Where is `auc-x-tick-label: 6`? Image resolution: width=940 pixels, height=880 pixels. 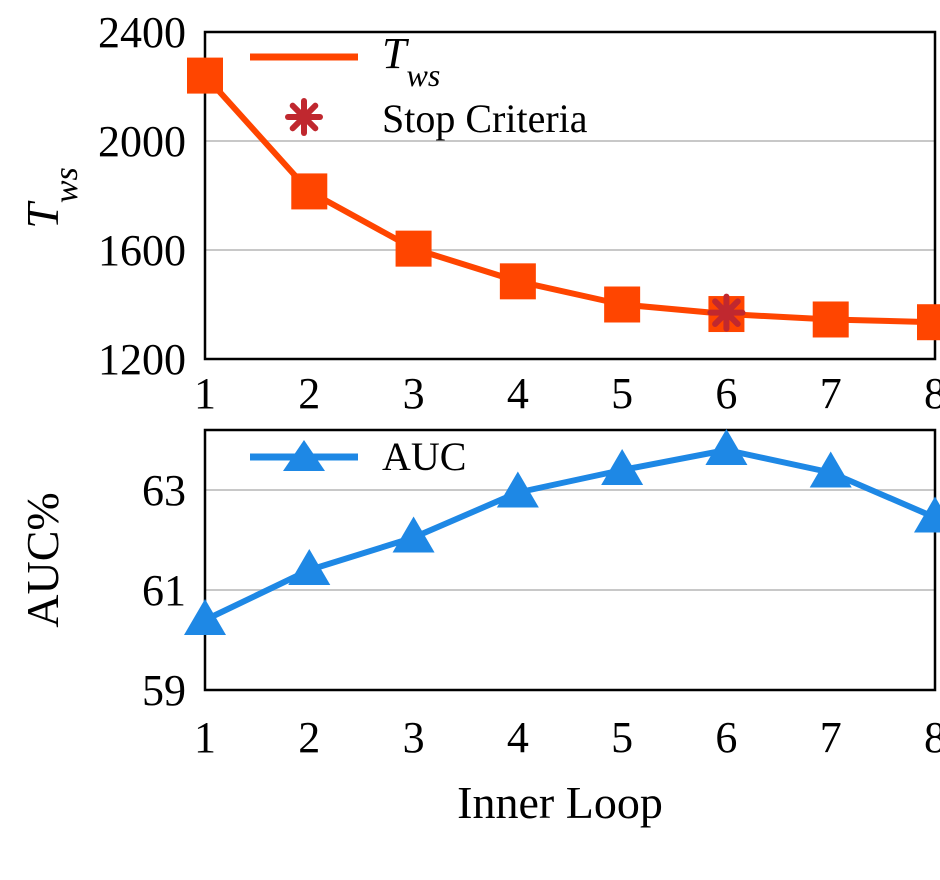
auc-x-tick-label: 6 is located at coordinates (726, 737).